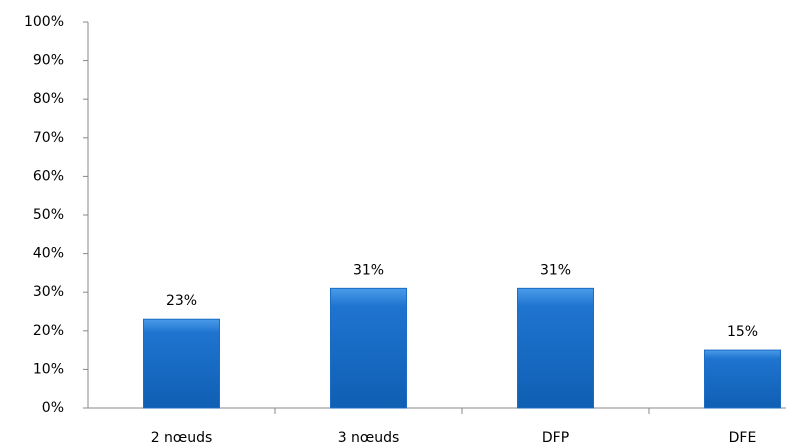 Image resolution: width=786 pixels, height=446 pixels. I want to click on y-tick-label: 100%, so click(44, 22).